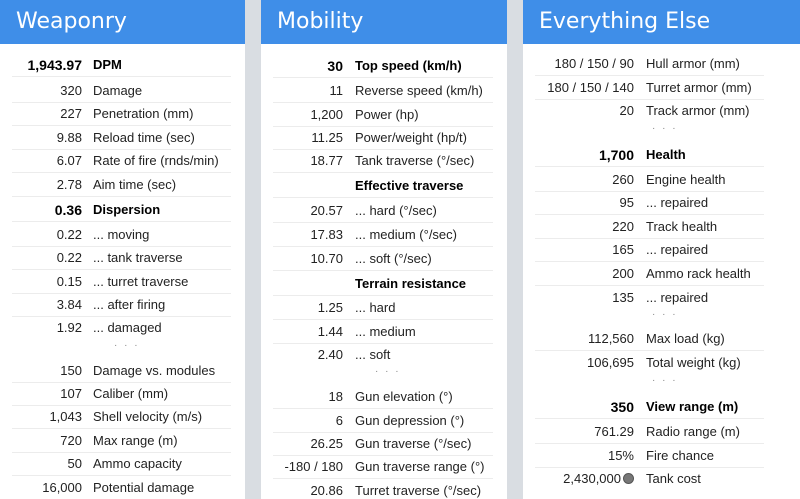  What do you see at coordinates (138, 257) in the screenshot?
I see `stat-label: ... tank traverse` at bounding box center [138, 257].